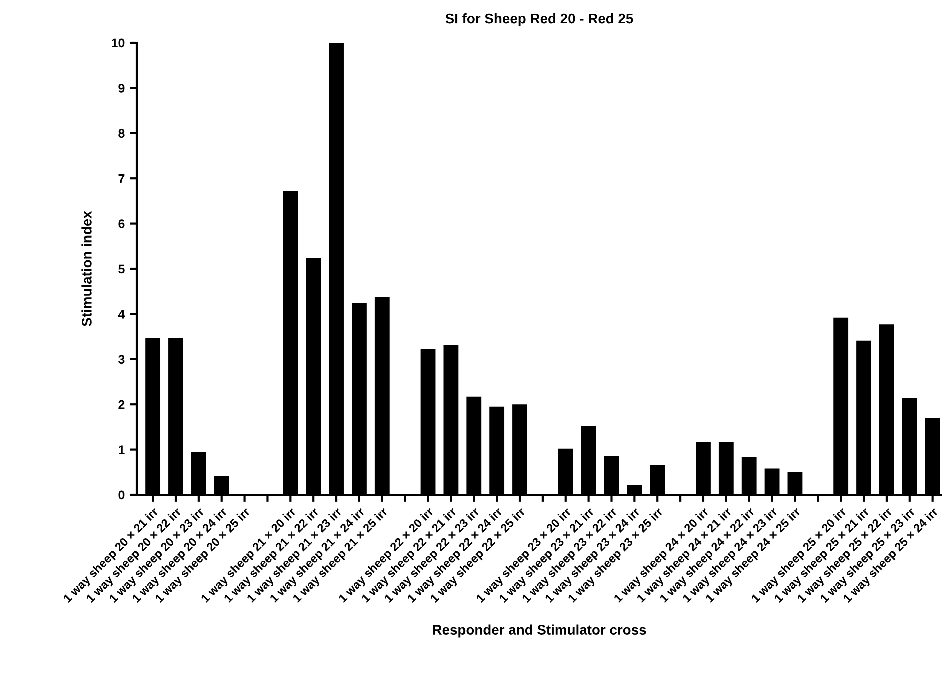 This screenshot has width=942, height=689. Describe the element at coordinates (121, 224) in the screenshot. I see `y-tick-label: 6` at that location.